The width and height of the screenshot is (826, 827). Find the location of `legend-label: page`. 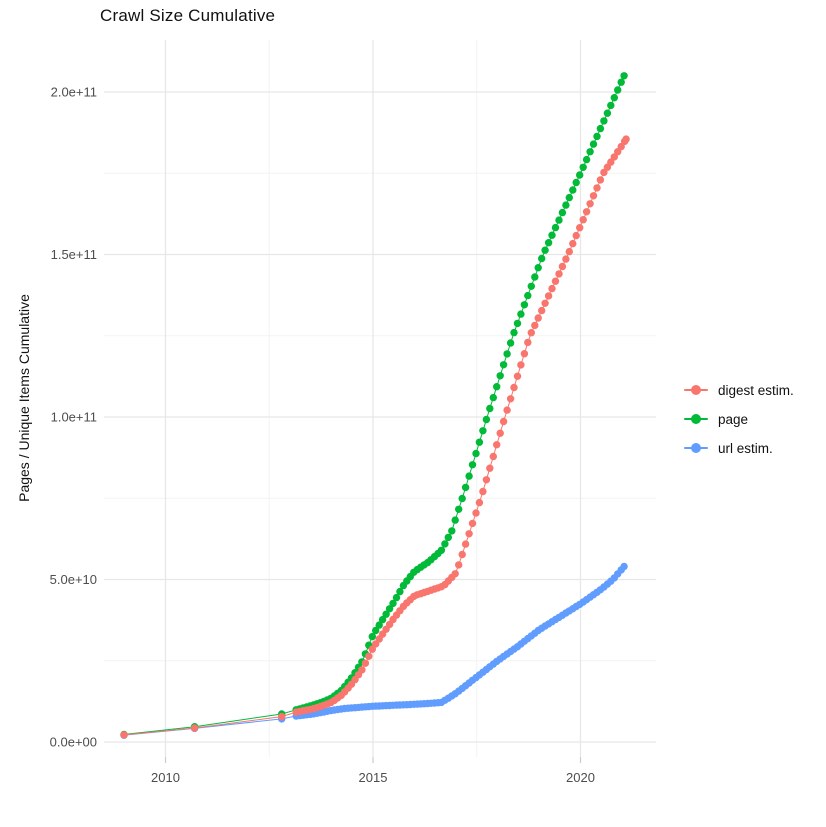

legend-label: page is located at coordinates (733, 419).